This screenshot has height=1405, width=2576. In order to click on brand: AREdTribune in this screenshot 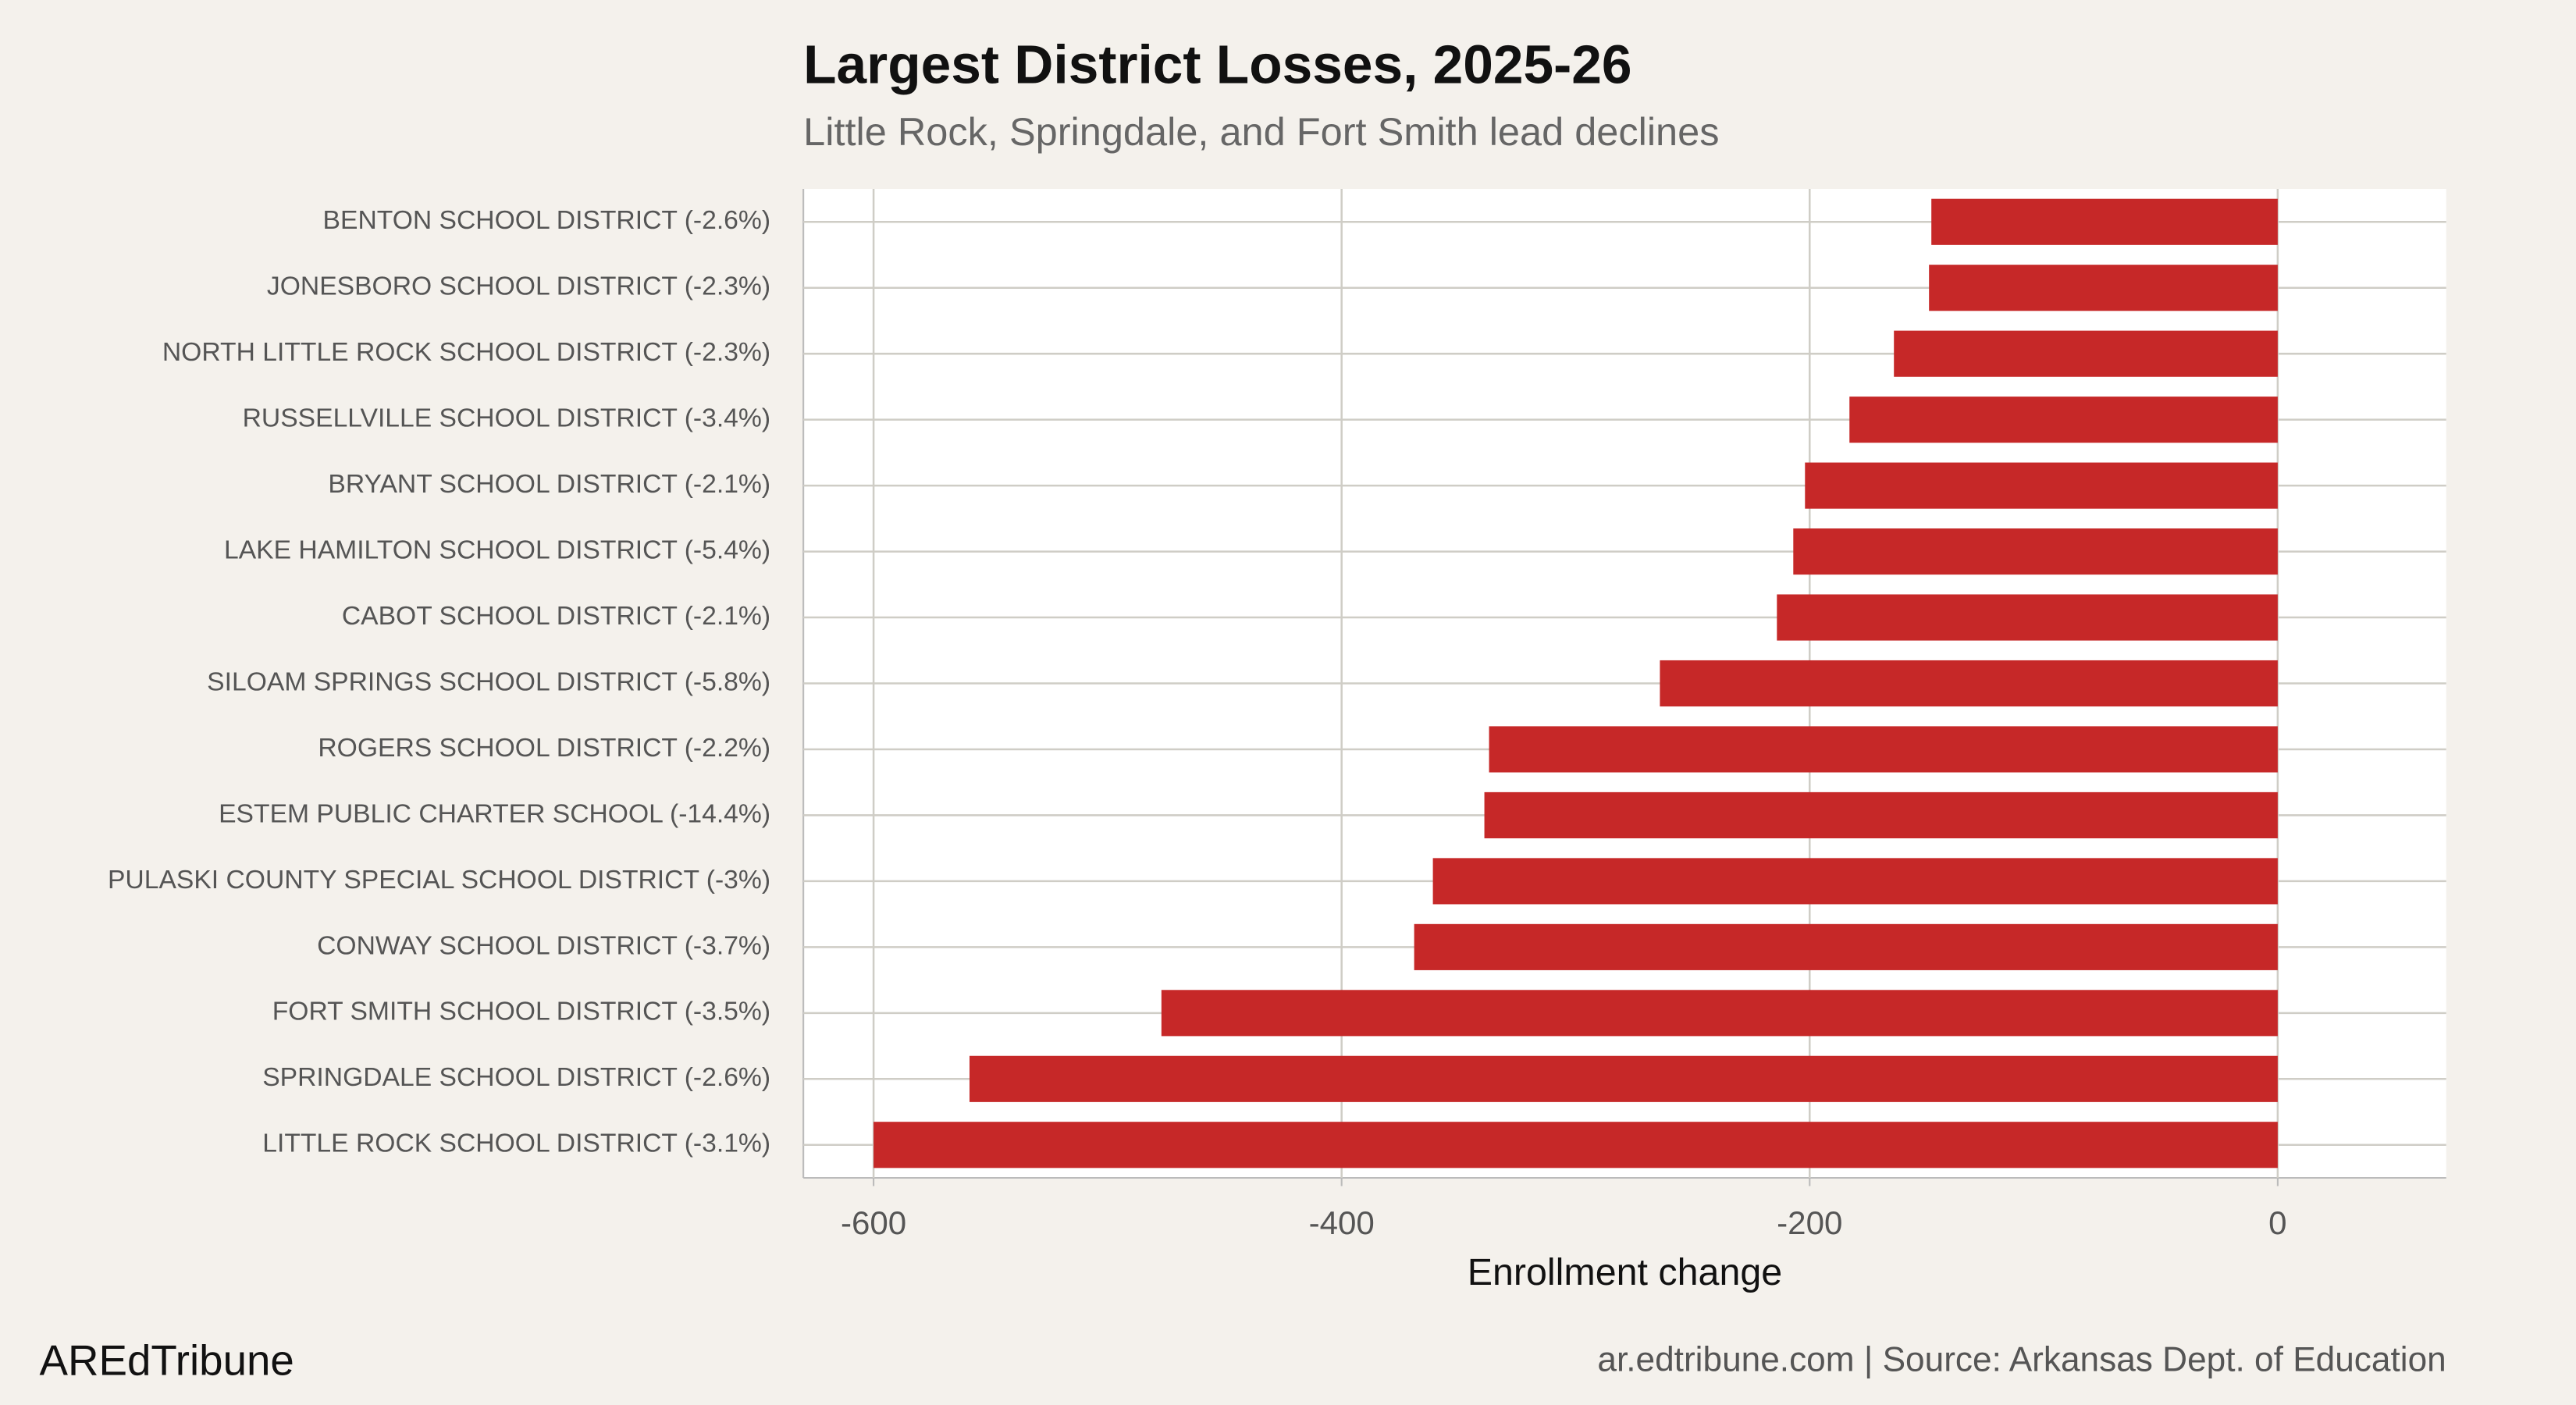, I will do `click(167, 1360)`.